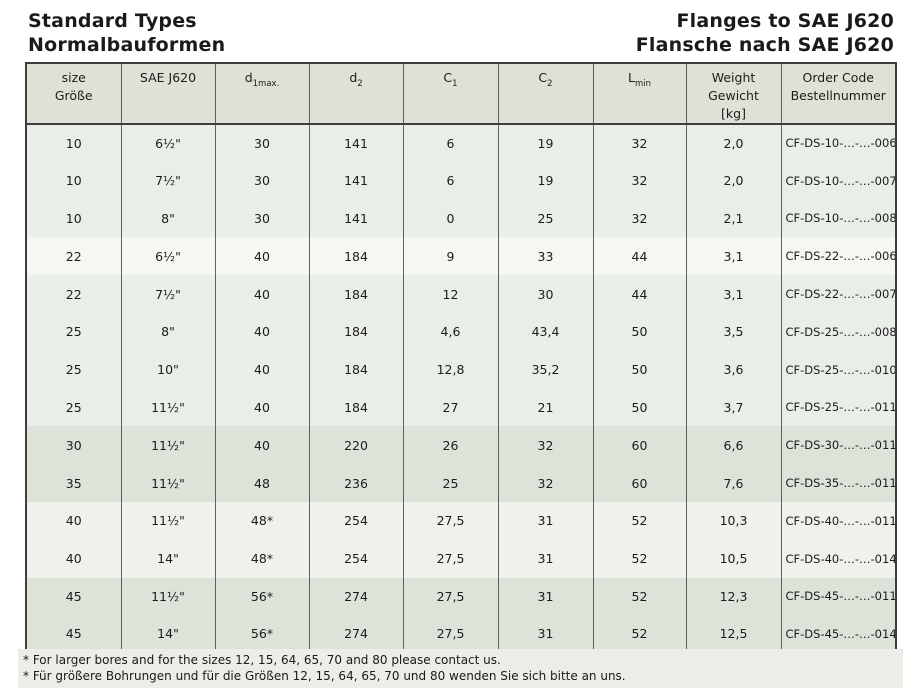 This screenshot has height=692, width=922. Describe the element at coordinates (838, 143) in the screenshot. I see `cell-order: CF-DS-10-…-…-006` at that location.